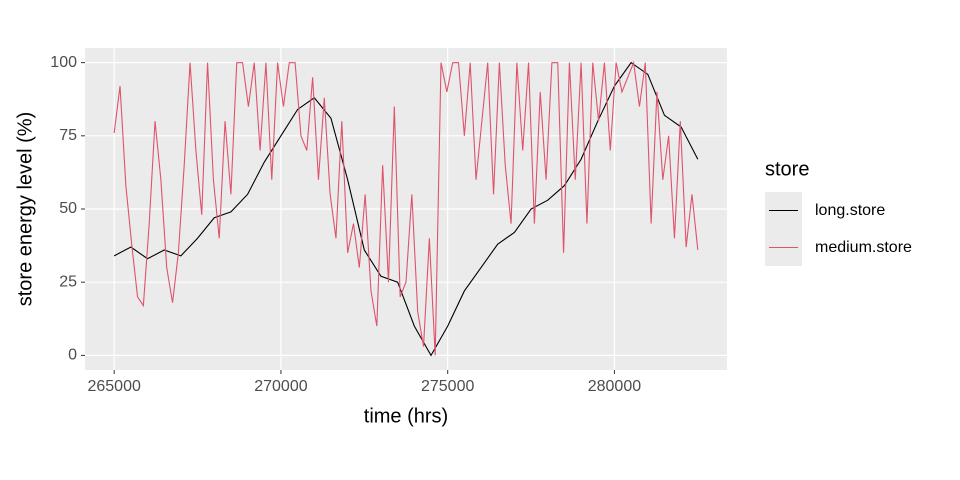 The image size is (960, 480). Describe the element at coordinates (614, 386) in the screenshot. I see `x-tick-label: 280000` at that location.